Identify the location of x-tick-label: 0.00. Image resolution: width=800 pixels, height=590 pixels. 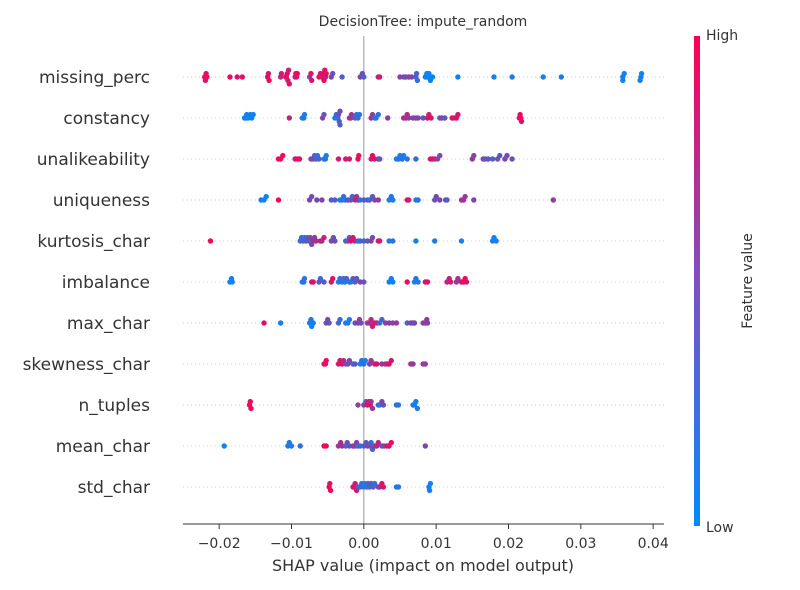
(363, 544).